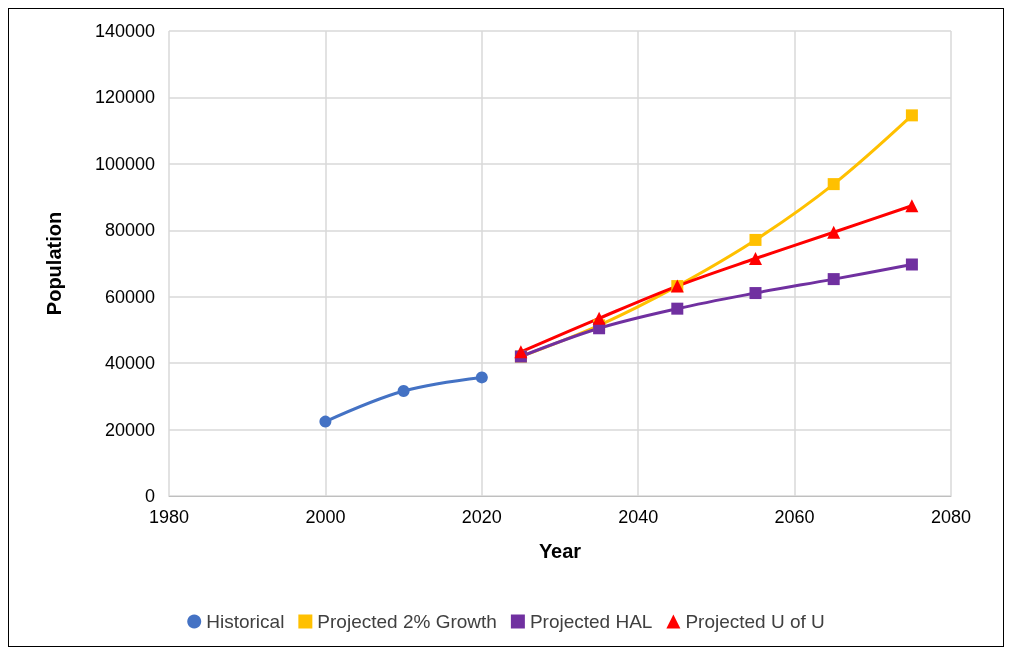 This screenshot has height=655, width=1012. Describe the element at coordinates (560, 551) in the screenshot. I see `x-axis-title: Year` at that location.